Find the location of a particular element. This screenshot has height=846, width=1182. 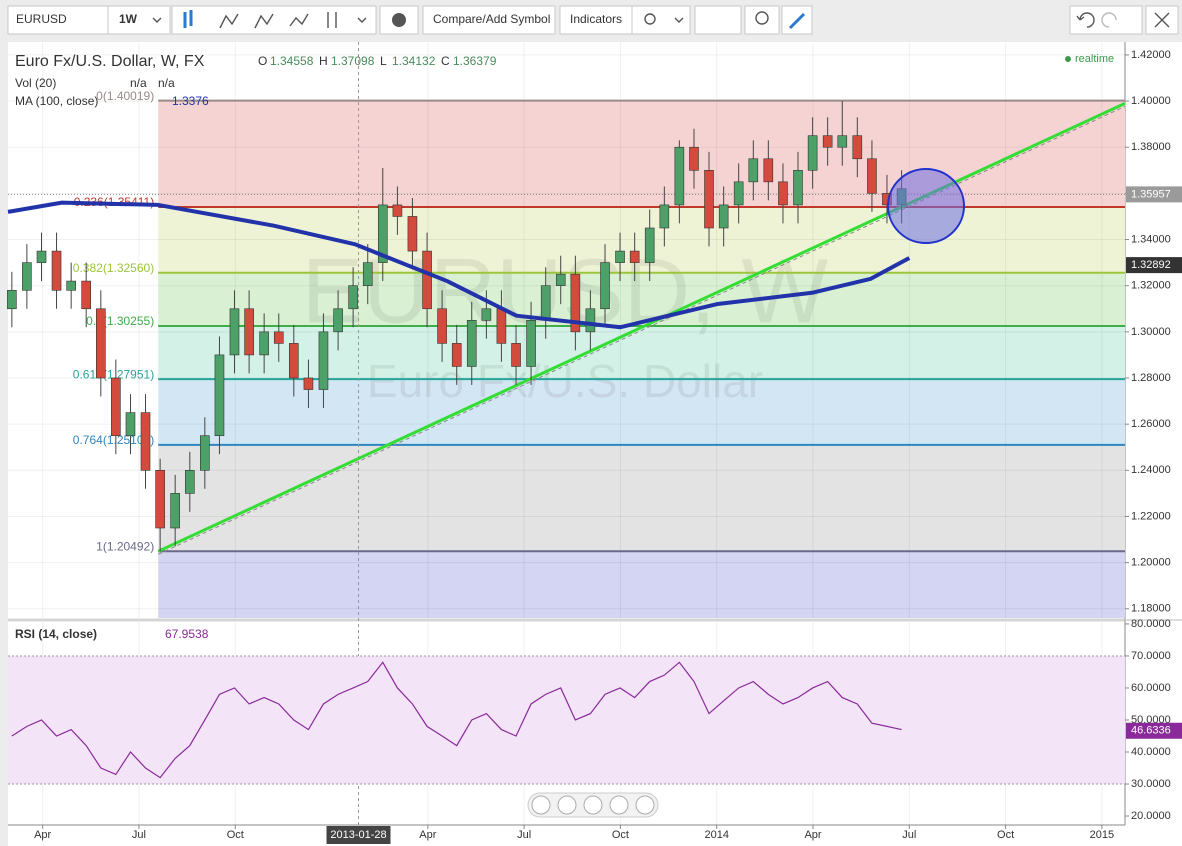

ideas-button is located at coordinates (762, 20).